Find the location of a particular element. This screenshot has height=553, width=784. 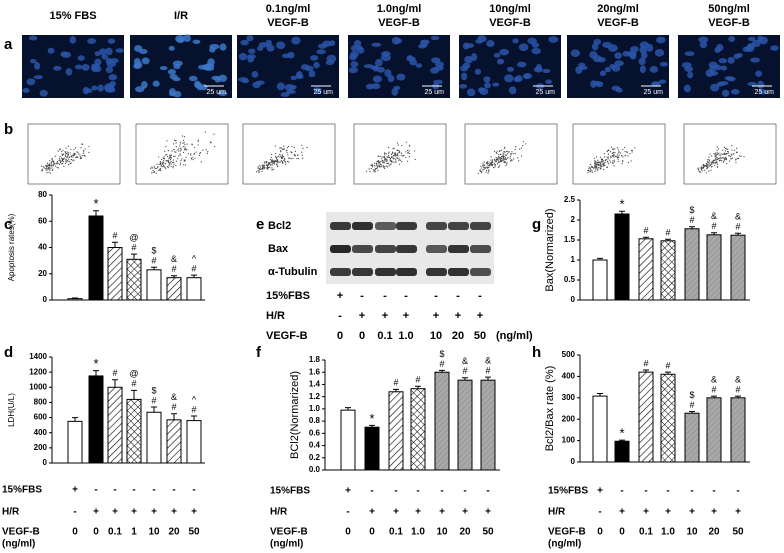

condition-value: 0.1 is located at coordinates (646, 532).